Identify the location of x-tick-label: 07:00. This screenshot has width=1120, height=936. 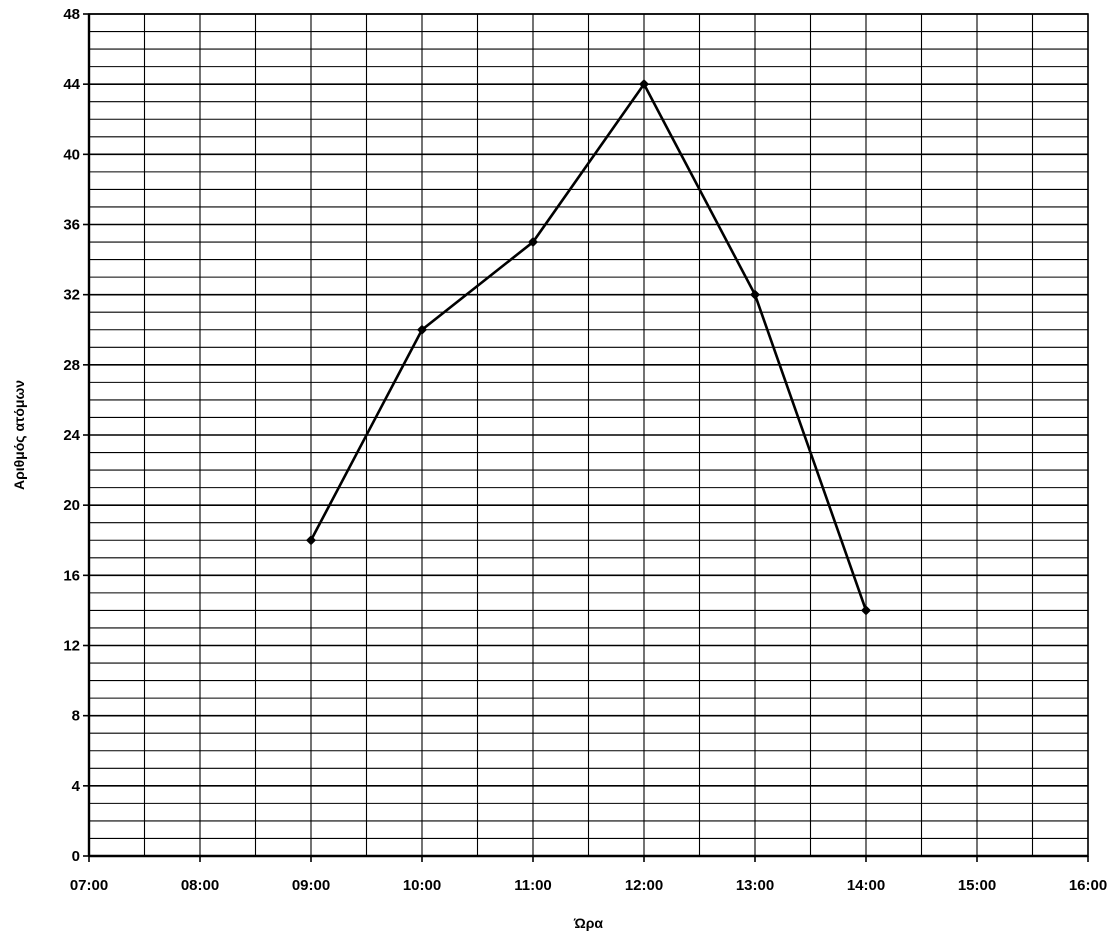
(89, 885).